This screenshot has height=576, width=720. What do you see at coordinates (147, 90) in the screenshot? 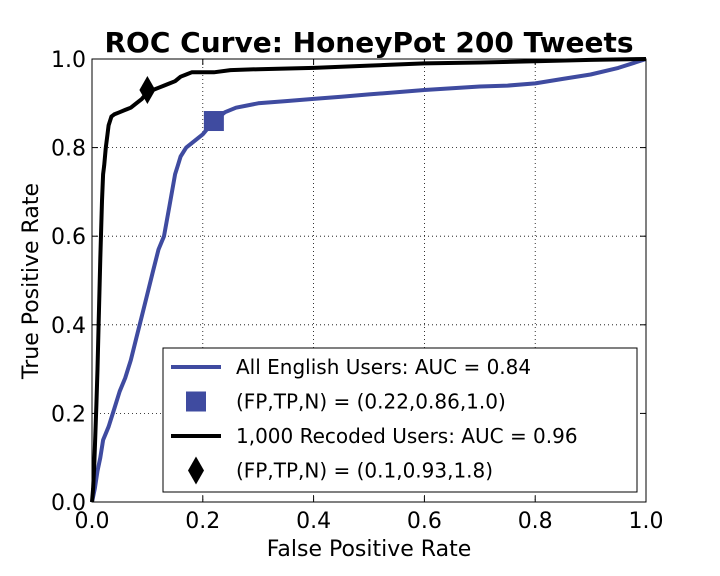
I see `operating-point-diamond` at bounding box center [147, 90].